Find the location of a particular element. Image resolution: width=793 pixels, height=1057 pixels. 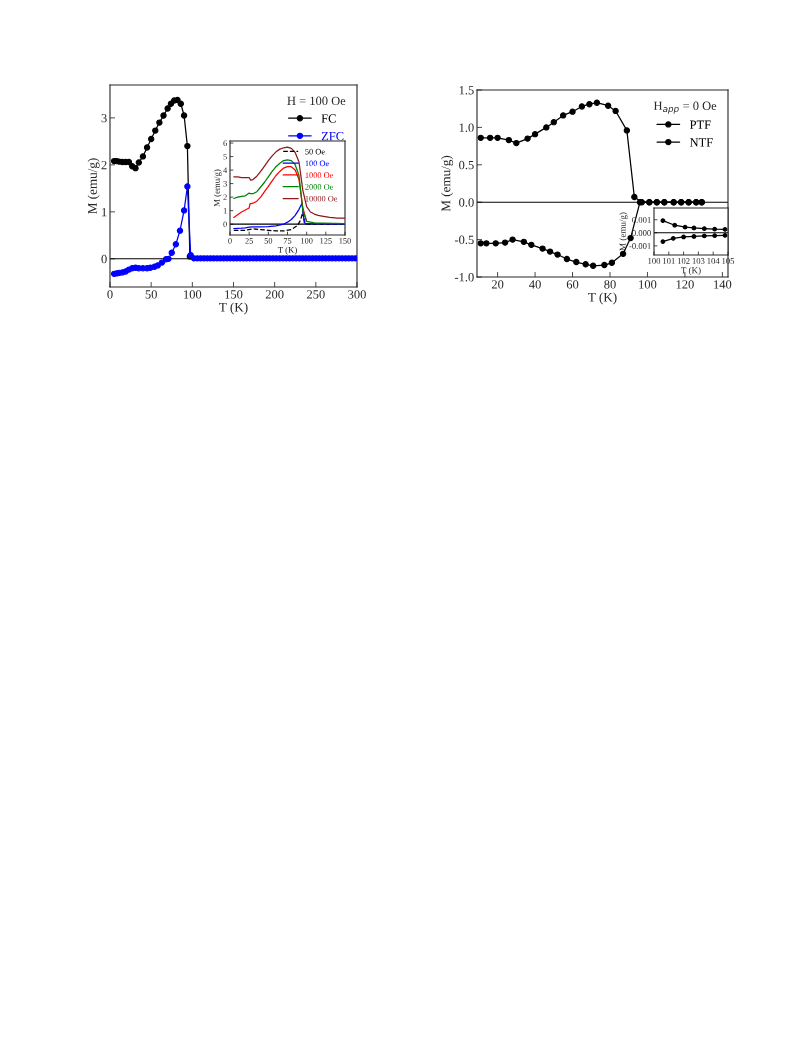

legend-title: H$_{app}$ = 0 Oe is located at coordinates (685, 107).